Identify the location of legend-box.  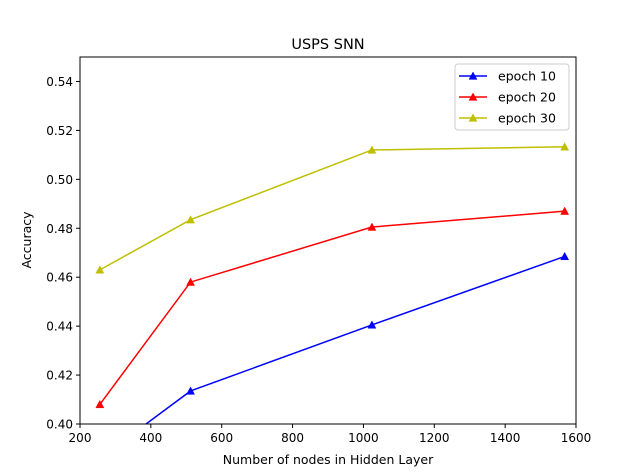
(512, 97).